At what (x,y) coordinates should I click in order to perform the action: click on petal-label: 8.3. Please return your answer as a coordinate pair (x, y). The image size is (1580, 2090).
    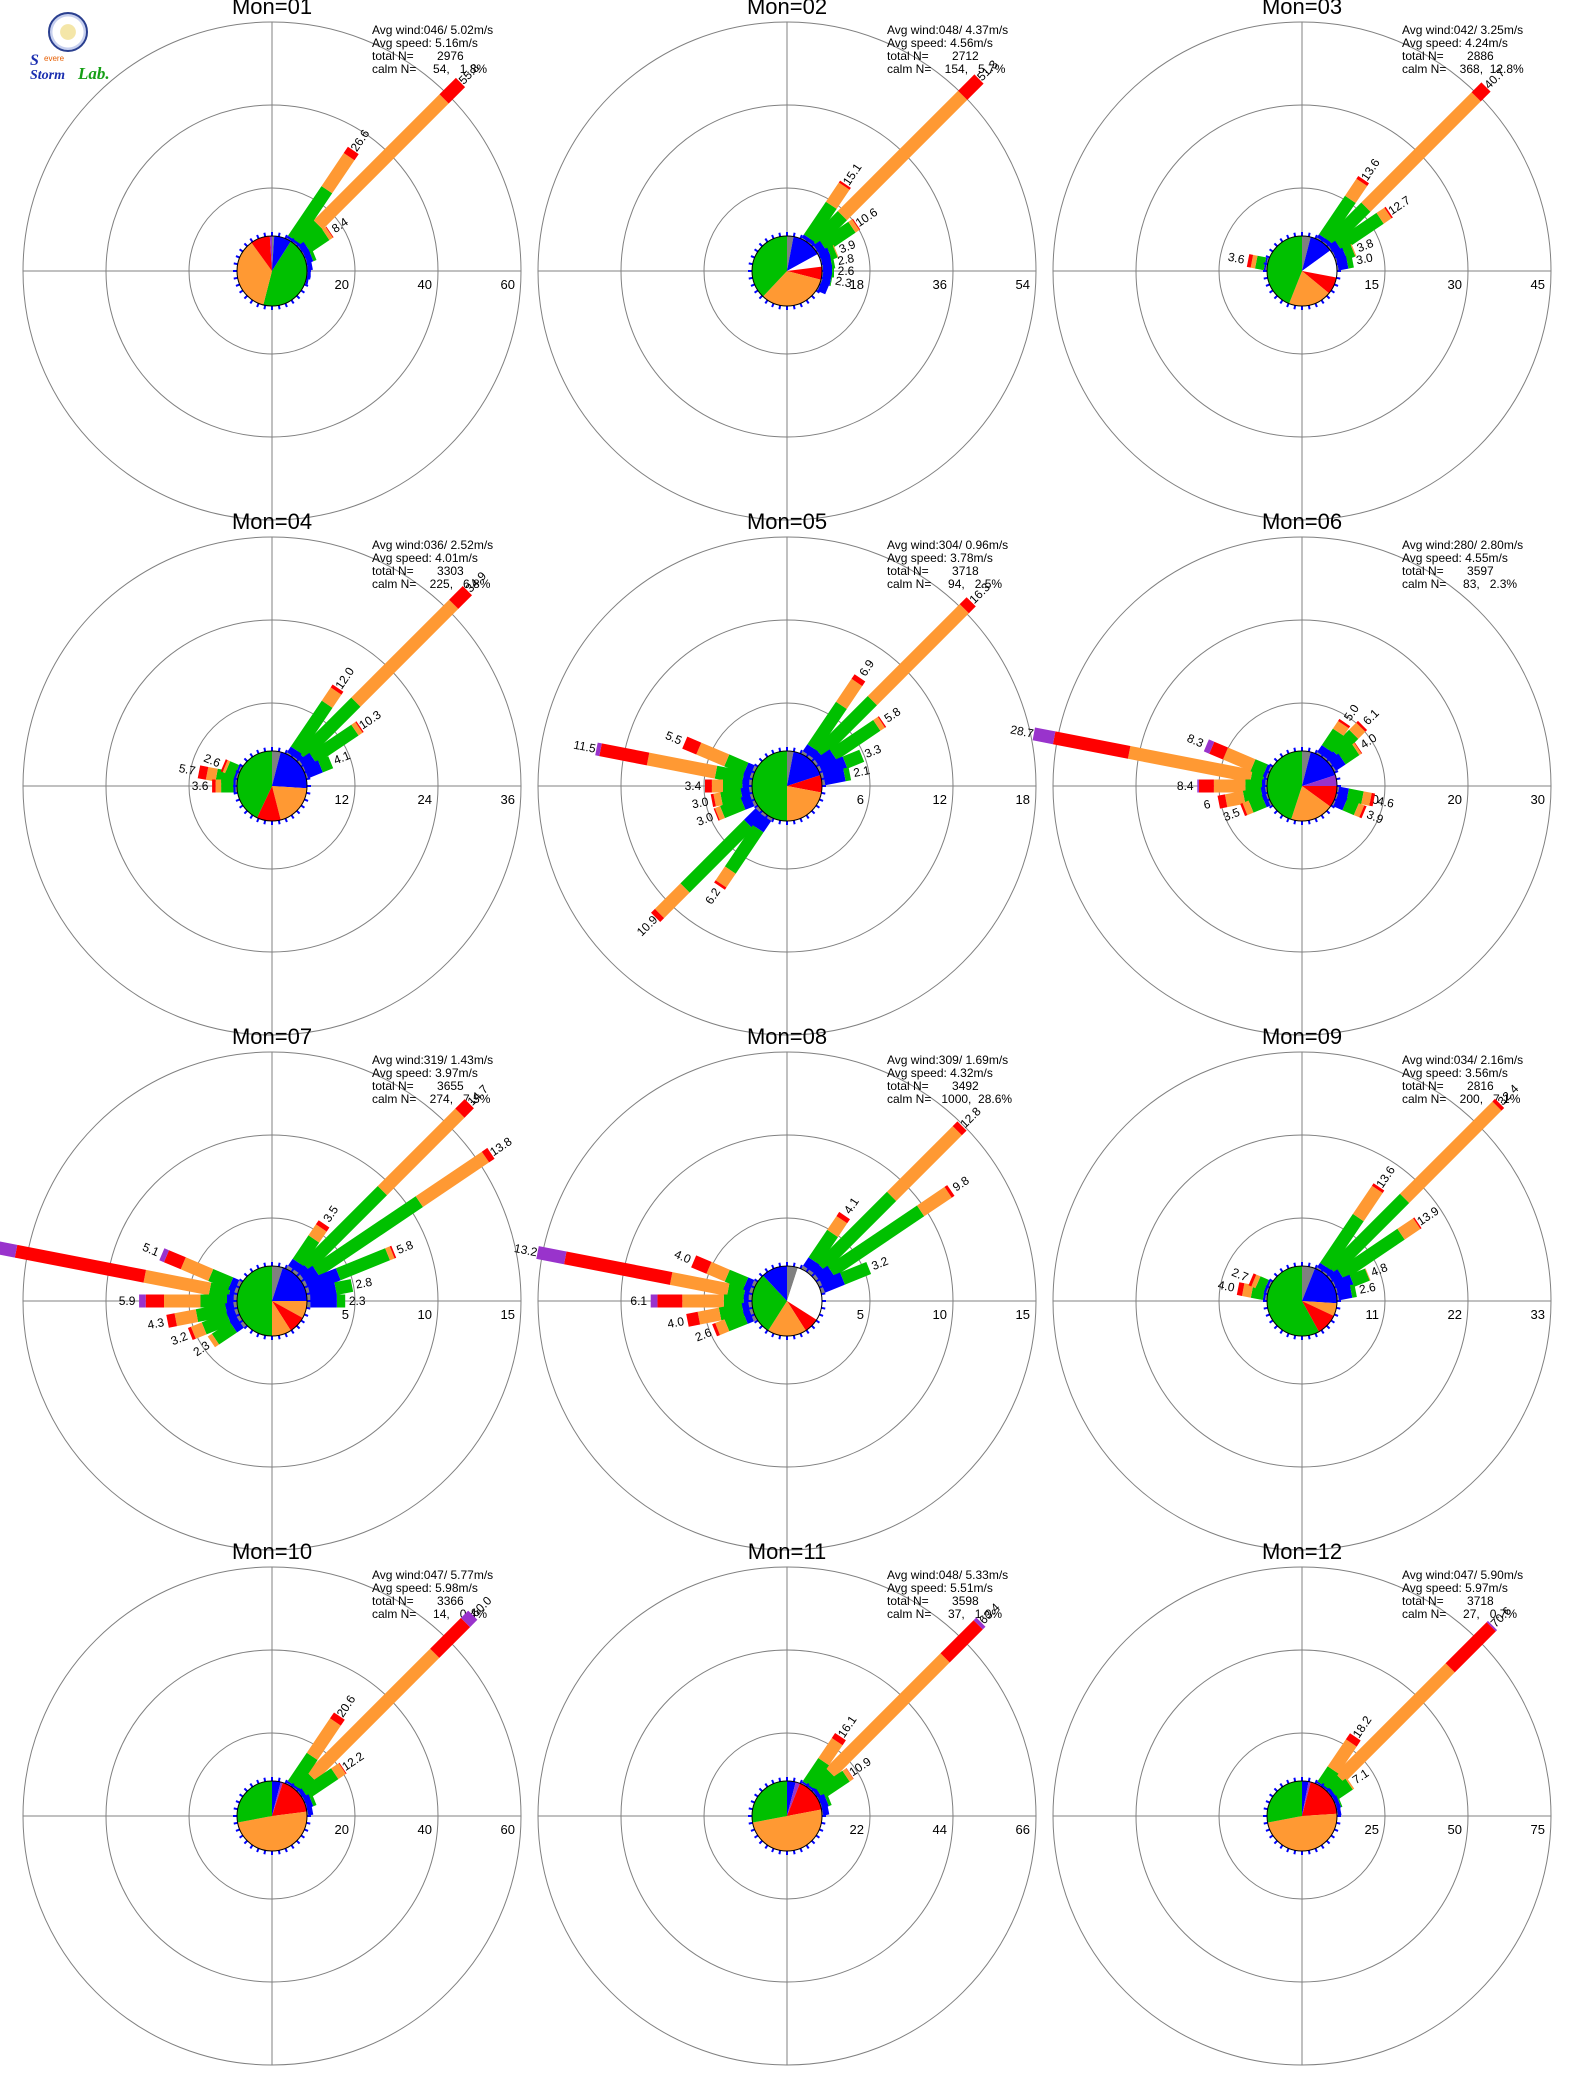
    Looking at the image, I should click on (1195, 741).